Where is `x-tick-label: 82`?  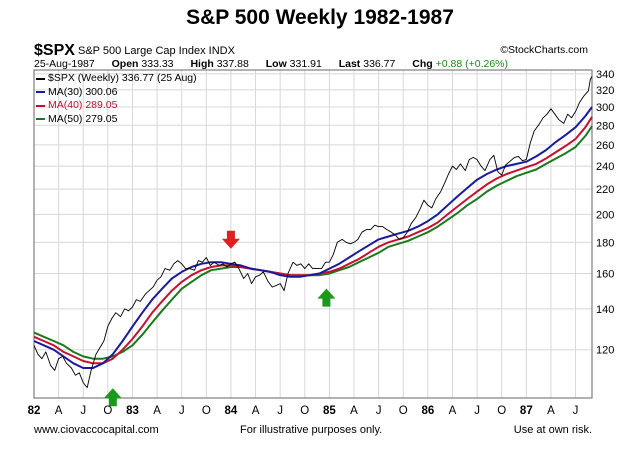 x-tick-label: 82 is located at coordinates (34, 411).